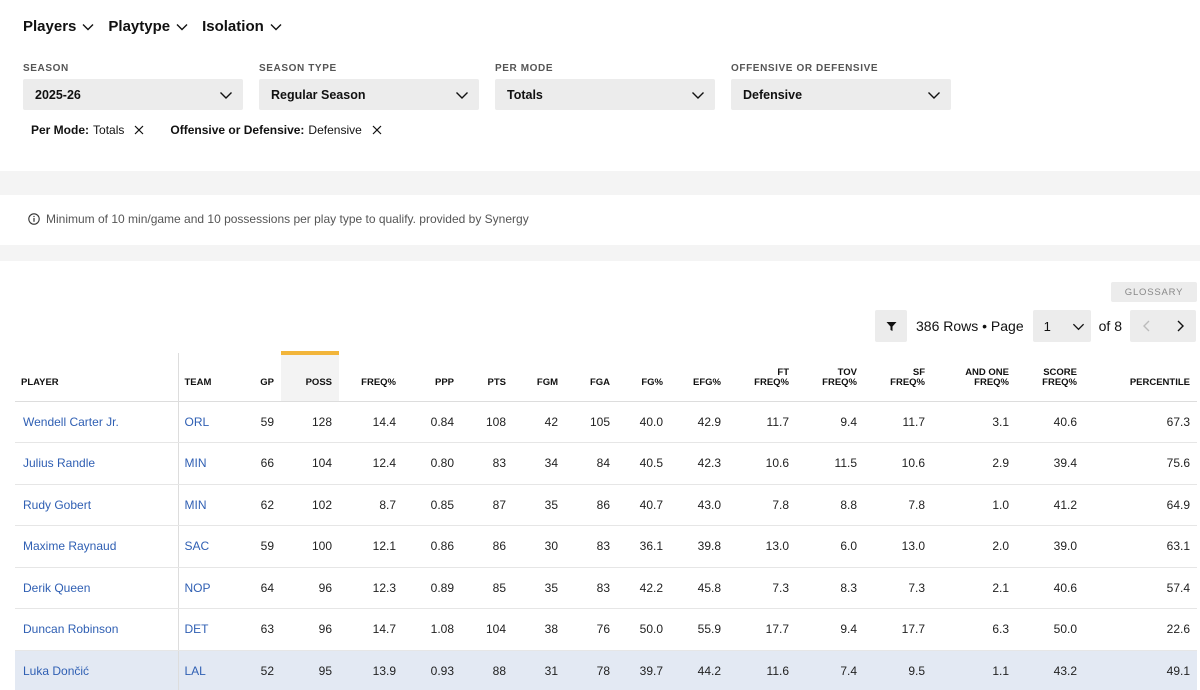  Describe the element at coordinates (1146, 326) in the screenshot. I see `prev-page-button` at that location.